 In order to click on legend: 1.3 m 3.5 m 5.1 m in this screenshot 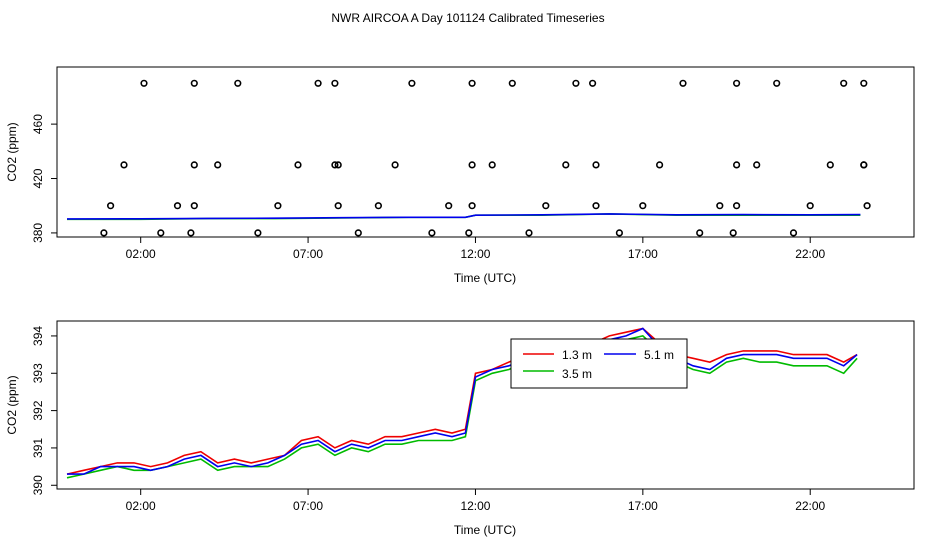, I will do `click(599, 363)`.